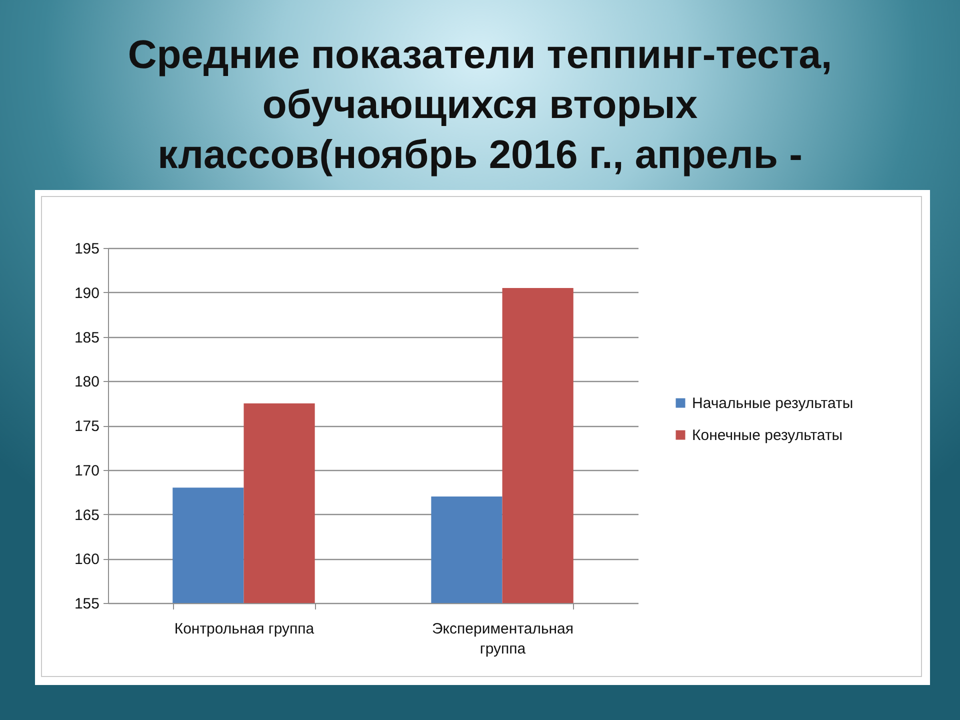 The width and height of the screenshot is (960, 720). I want to click on y-tick-label: 170, so click(87, 471).